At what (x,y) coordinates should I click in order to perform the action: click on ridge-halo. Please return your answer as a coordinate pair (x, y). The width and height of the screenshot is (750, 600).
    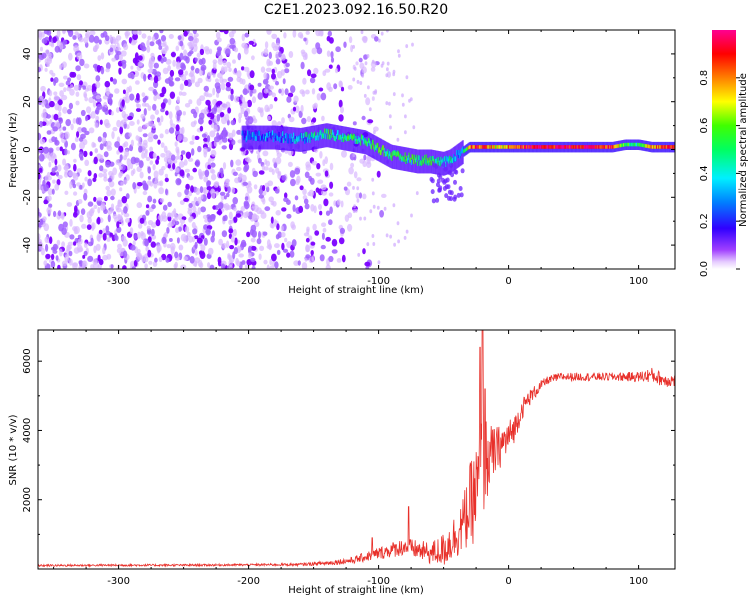
    Looking at the image, I should click on (378, 149).